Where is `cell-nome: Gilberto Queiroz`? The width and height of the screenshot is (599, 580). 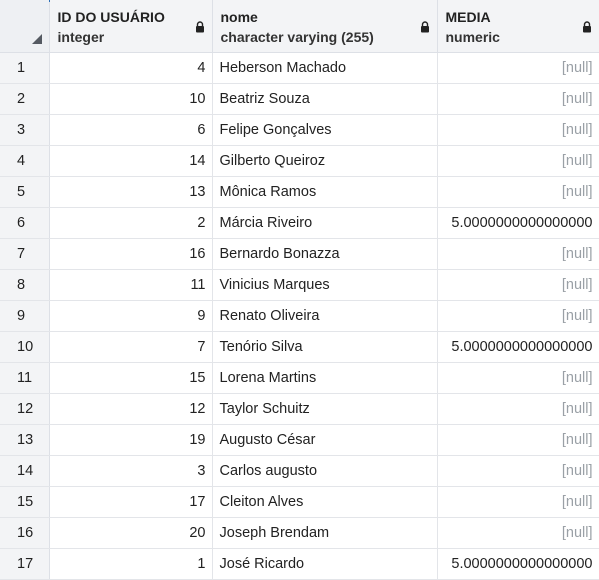
cell-nome: Gilberto Queiroz is located at coordinates (325, 161).